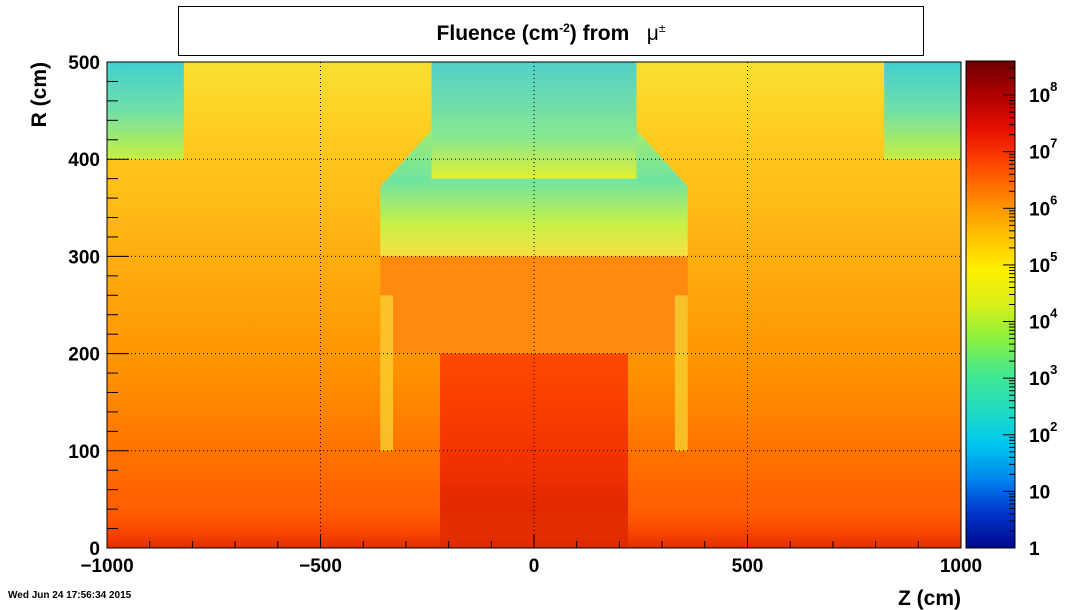 This screenshot has width=1068, height=610. Describe the element at coordinates (1043, 263) in the screenshot. I see `colorbar-tick-label: 10⁵` at that location.